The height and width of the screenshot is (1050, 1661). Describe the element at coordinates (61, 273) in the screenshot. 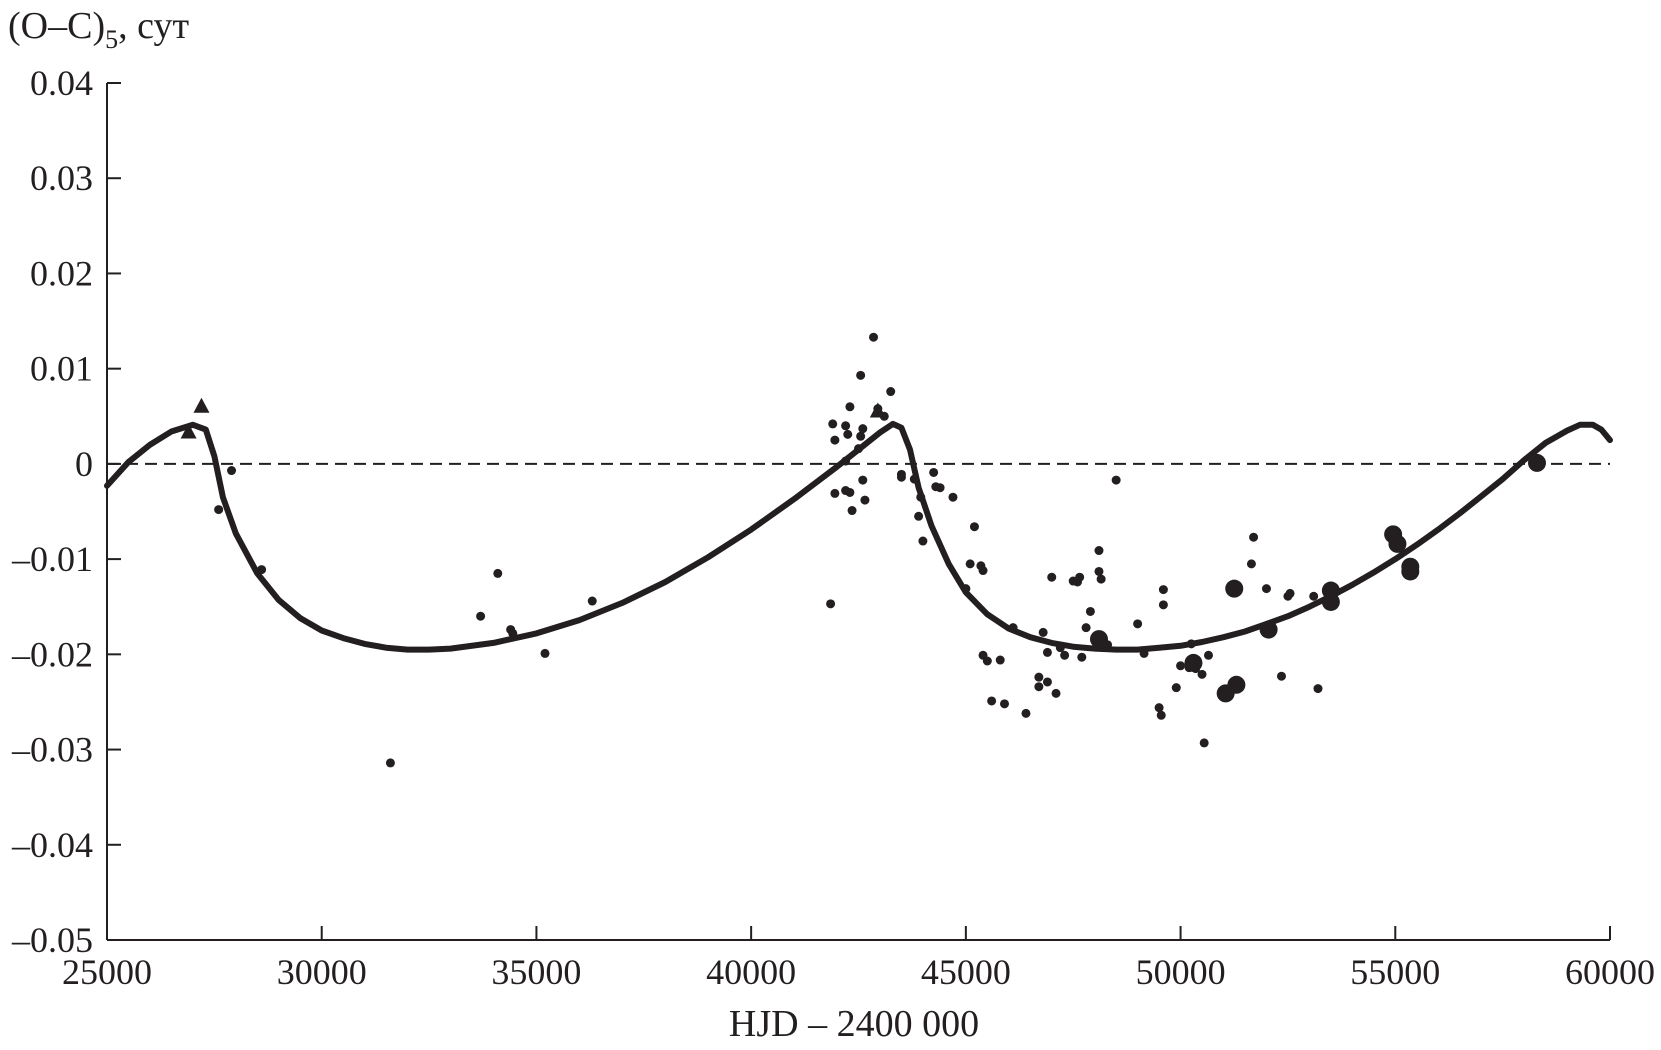

I see `y-tick-label: 0.02` at that location.